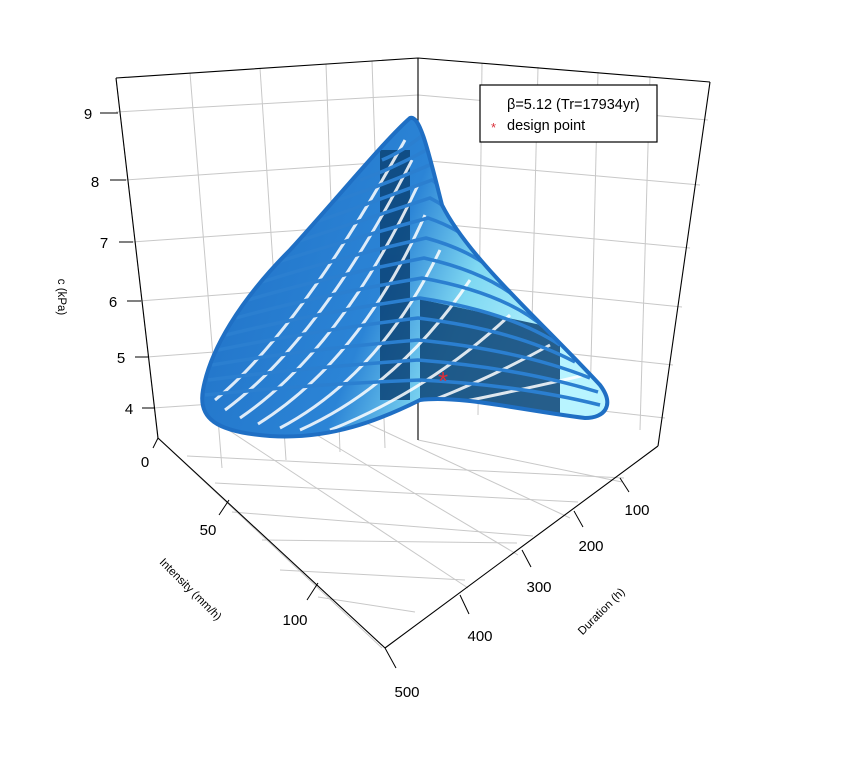  What do you see at coordinates (546, 126) in the screenshot?
I see `legend-entry-design-point: design point` at bounding box center [546, 126].